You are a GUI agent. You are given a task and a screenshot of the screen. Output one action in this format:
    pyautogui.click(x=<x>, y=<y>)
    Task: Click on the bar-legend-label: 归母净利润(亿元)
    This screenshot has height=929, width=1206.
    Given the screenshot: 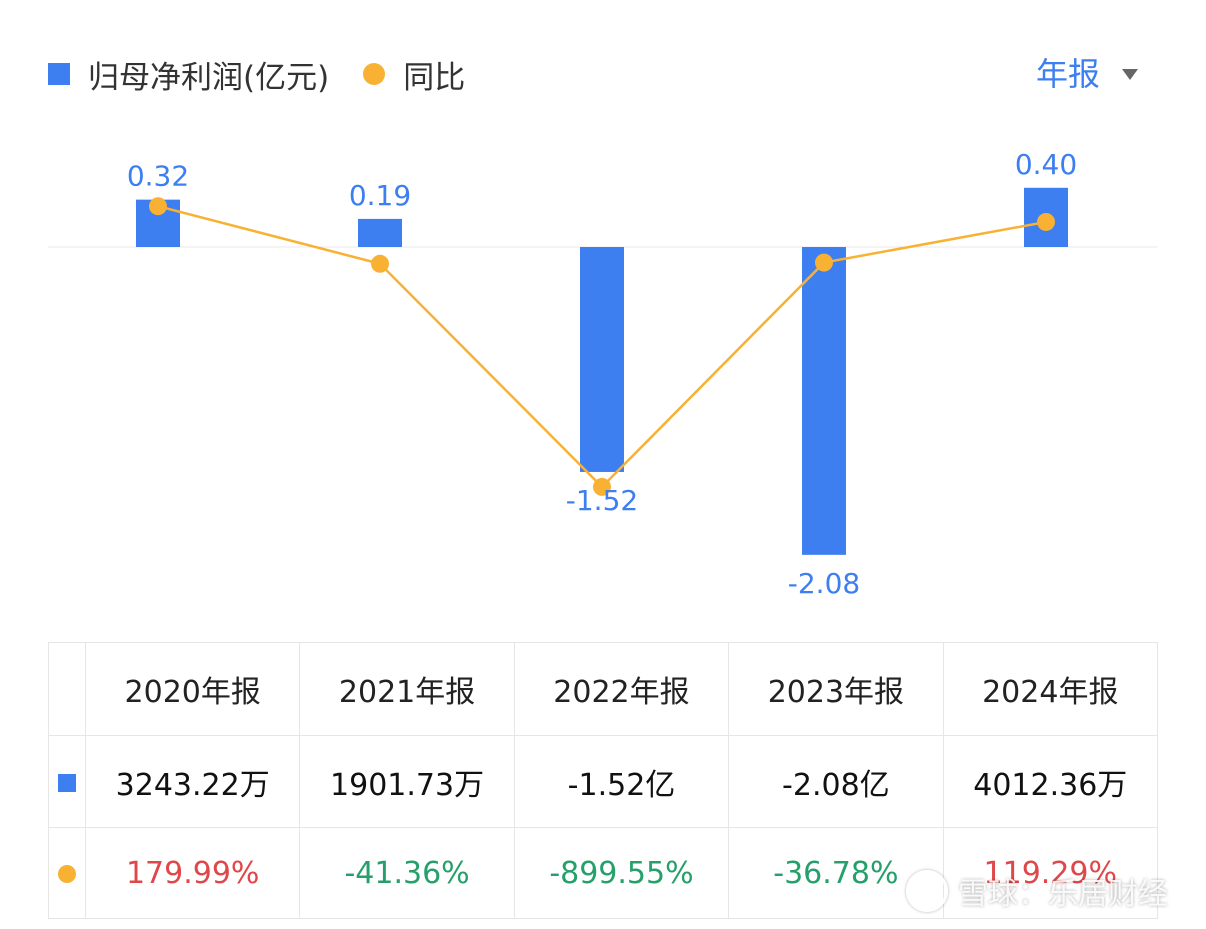 What is the action you would take?
    pyautogui.click(x=209, y=77)
    